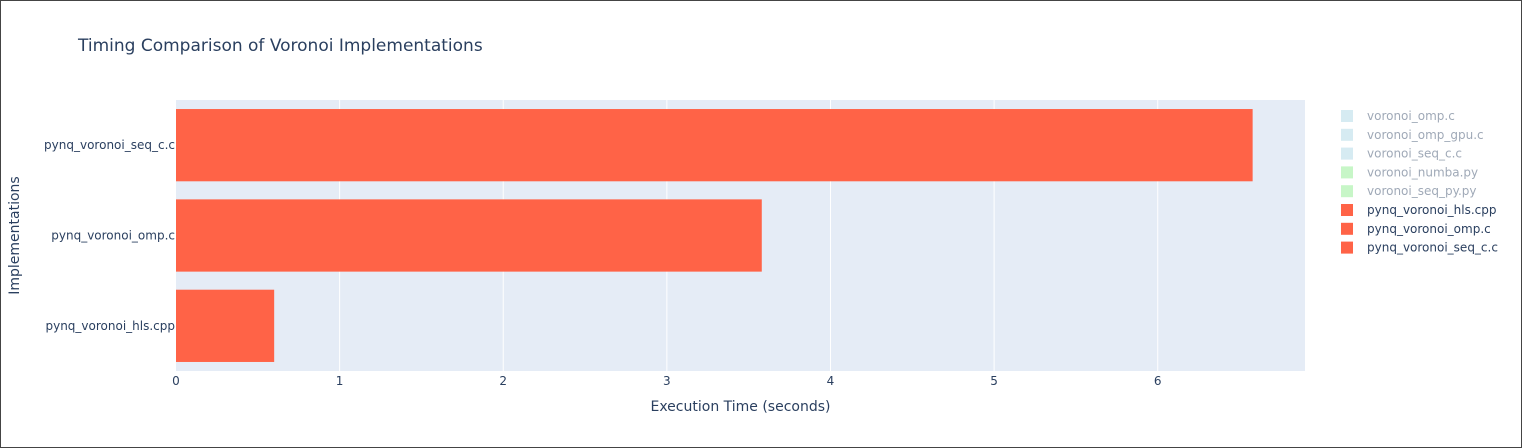 The width and height of the screenshot is (1522, 448). Describe the element at coordinates (1411, 116) in the screenshot. I see `legend-label: voronoi_omp.c` at that location.